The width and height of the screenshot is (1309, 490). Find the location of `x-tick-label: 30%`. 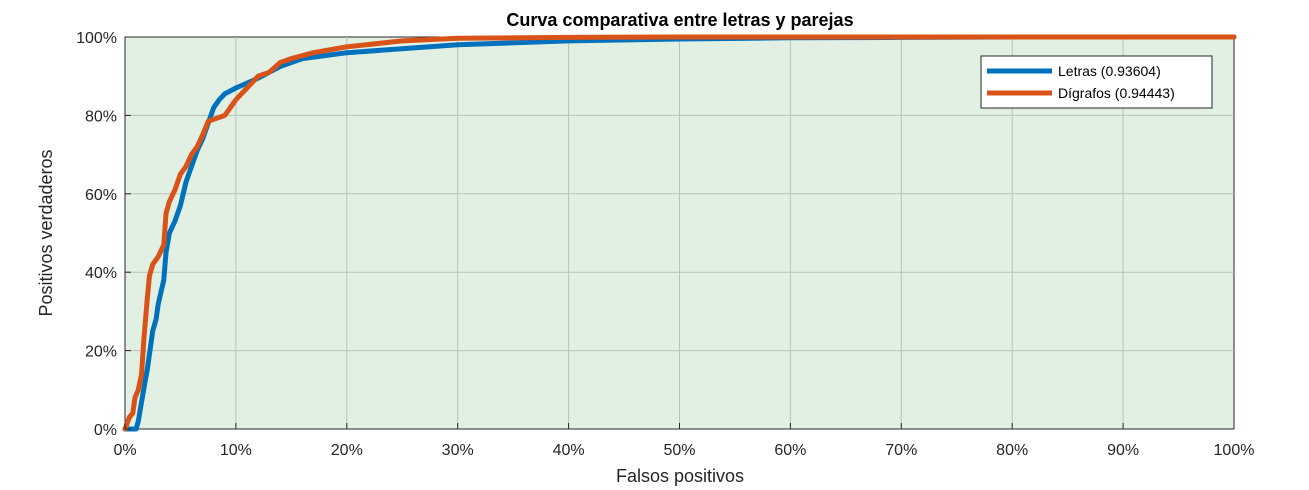

x-tick-label: 30% is located at coordinates (458, 450).